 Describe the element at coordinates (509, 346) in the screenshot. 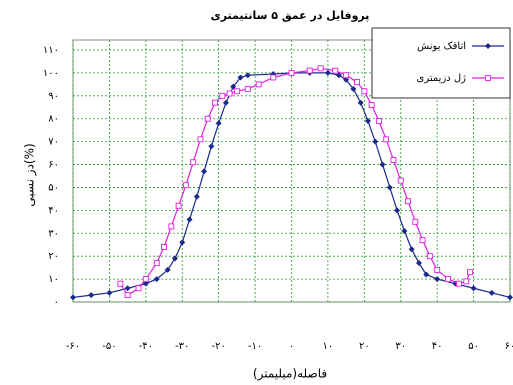

I see `x-tick-label: ۶۰` at that location.